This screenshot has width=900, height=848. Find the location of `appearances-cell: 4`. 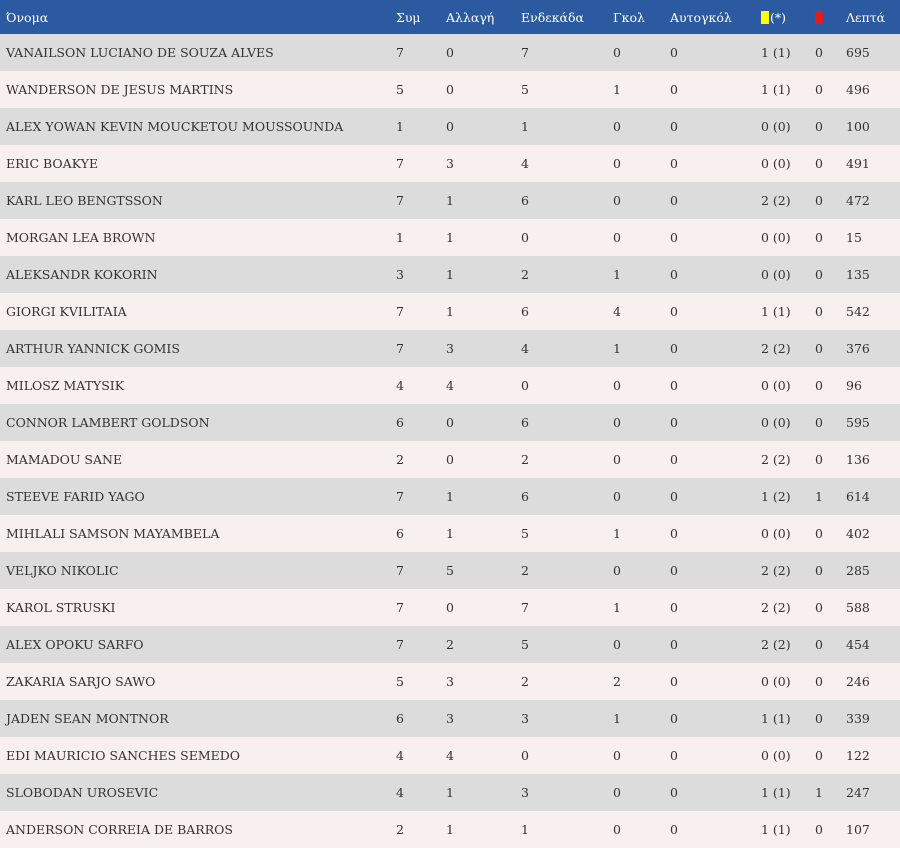

appearances-cell: 4 is located at coordinates (400, 755).